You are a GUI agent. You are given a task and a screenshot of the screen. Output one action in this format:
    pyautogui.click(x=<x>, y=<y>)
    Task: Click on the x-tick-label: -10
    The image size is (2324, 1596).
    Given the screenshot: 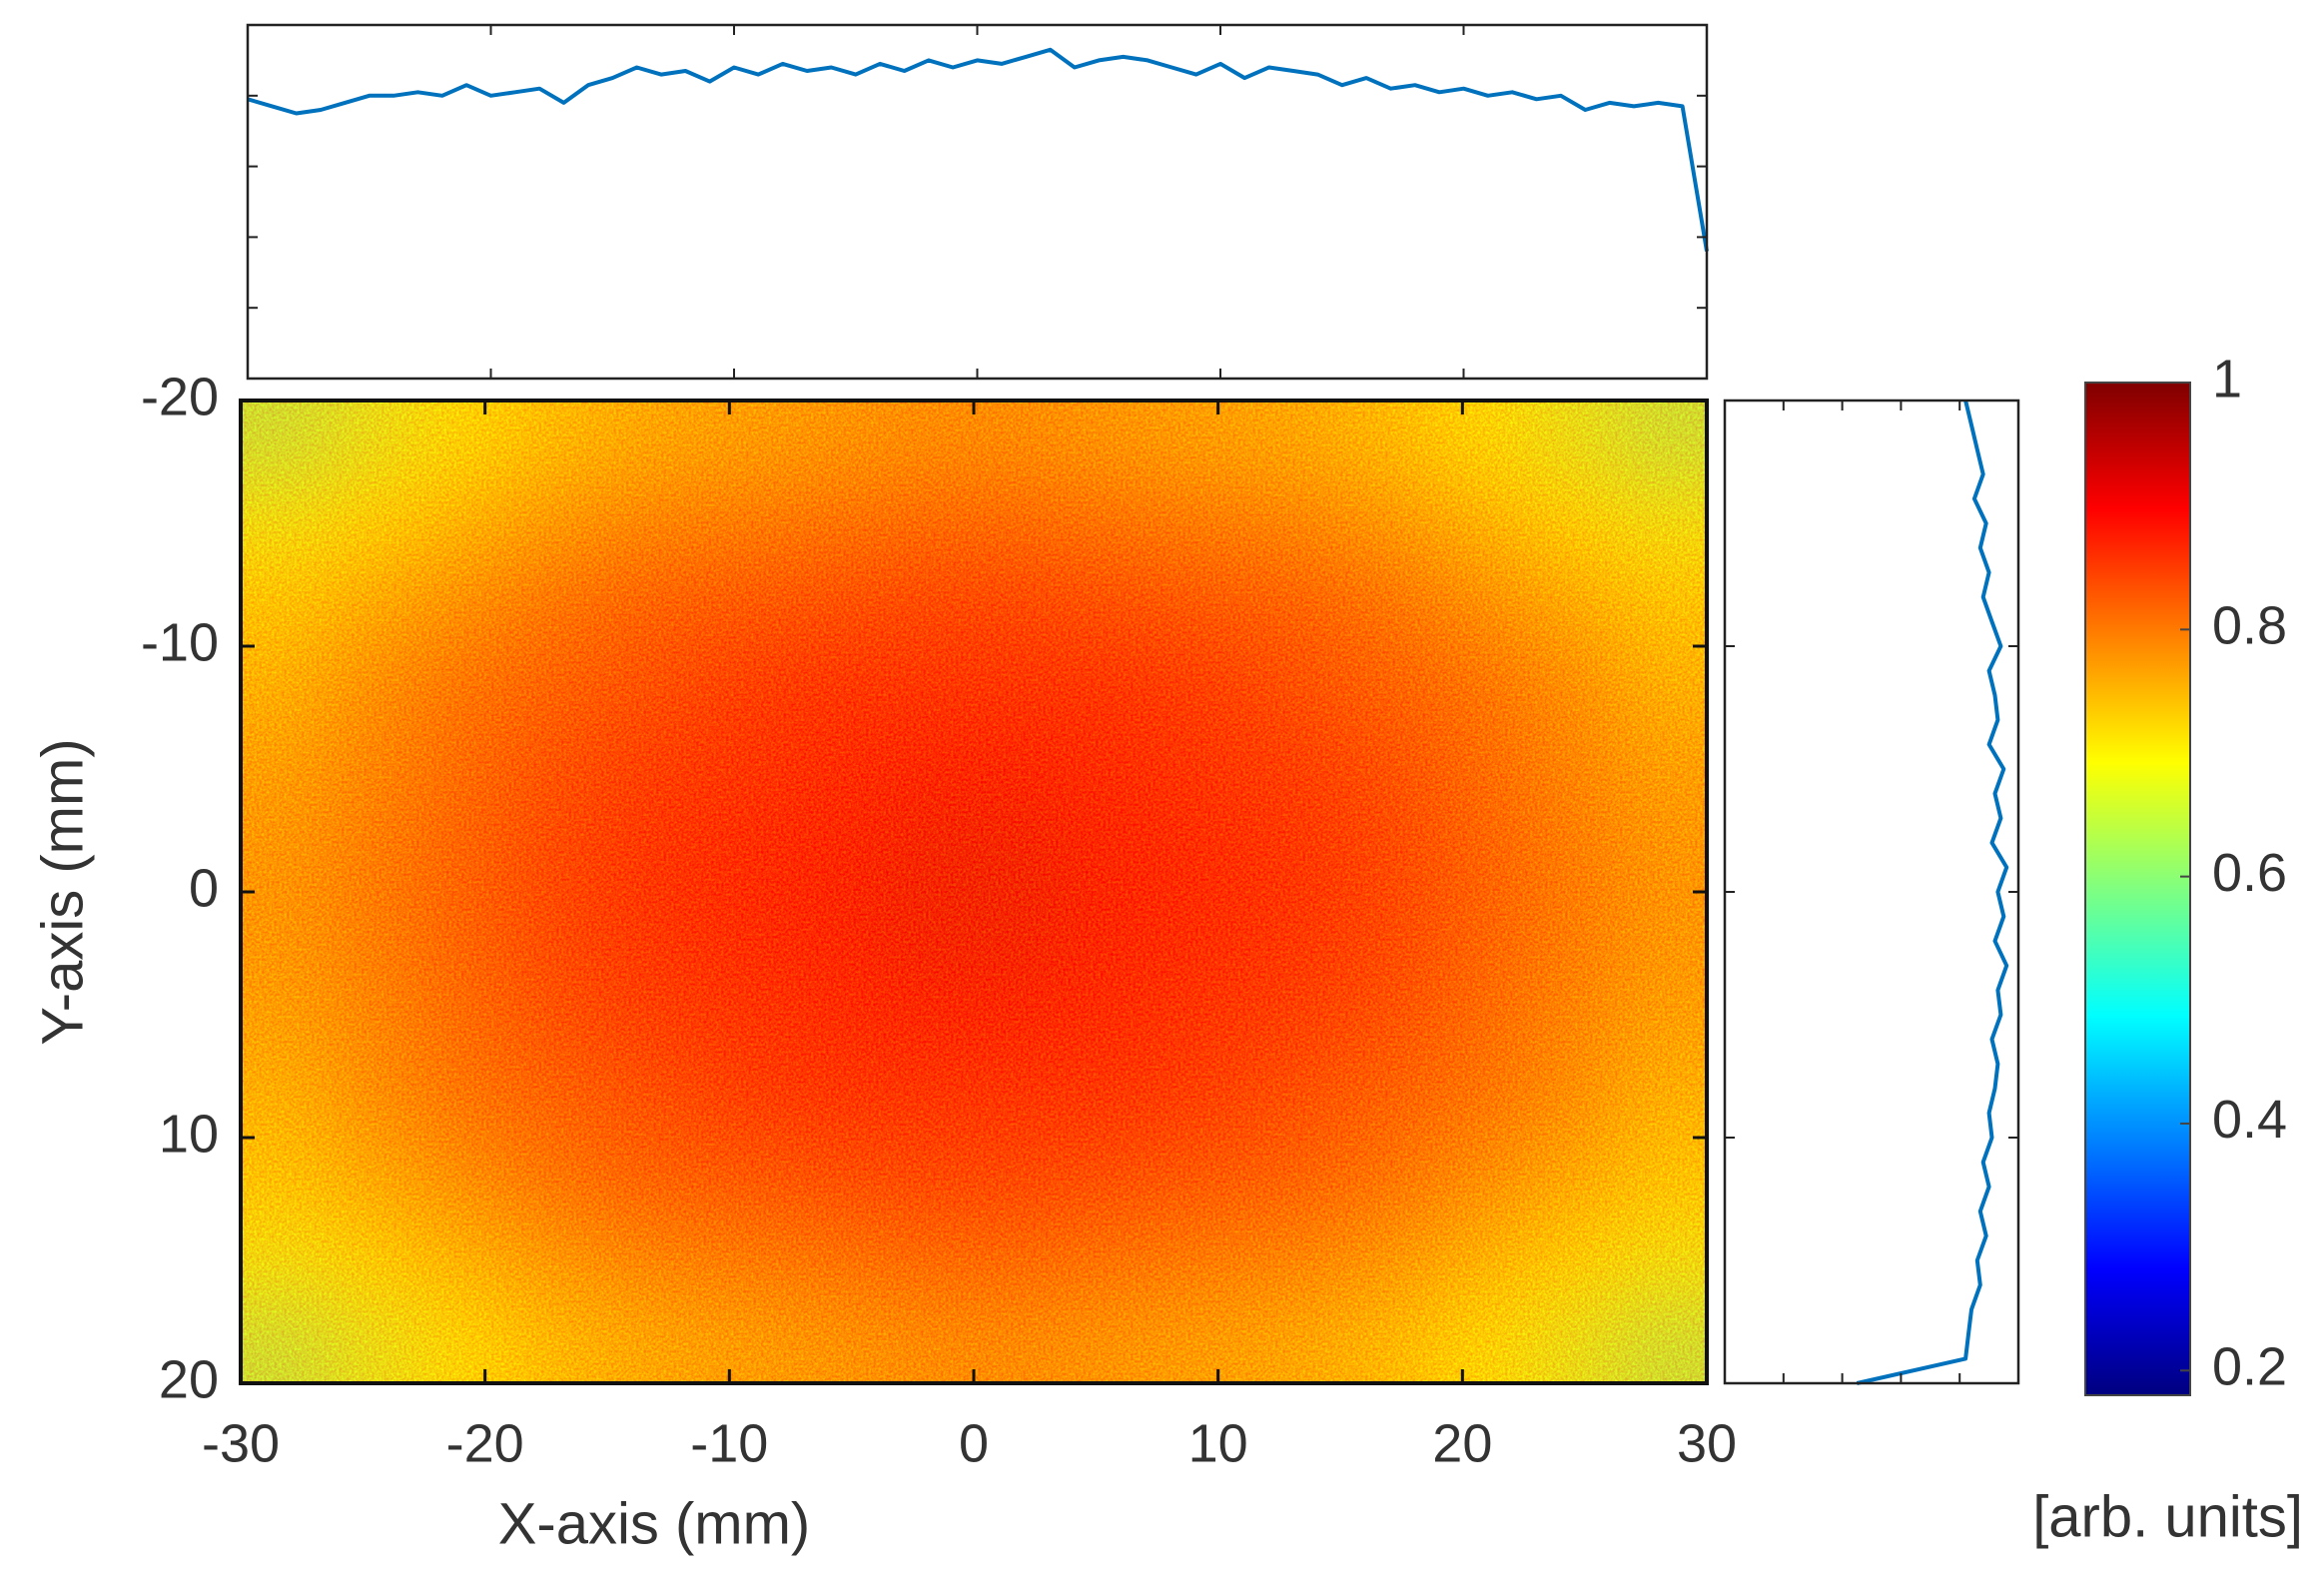 What is the action you would take?
    pyautogui.click(x=729, y=1443)
    